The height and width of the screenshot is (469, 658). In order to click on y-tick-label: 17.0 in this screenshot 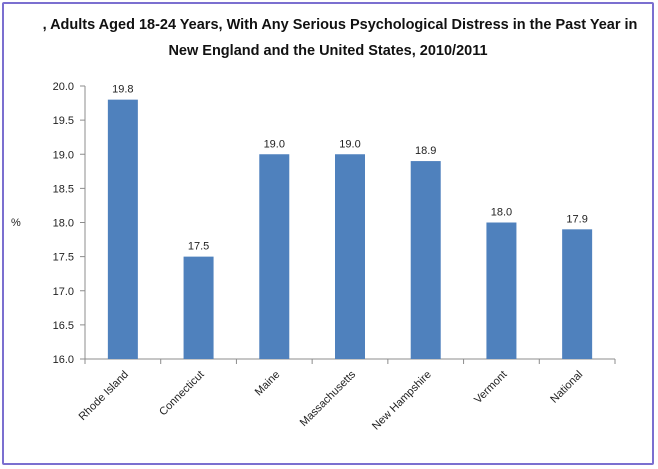, I will do `click(63, 292)`.